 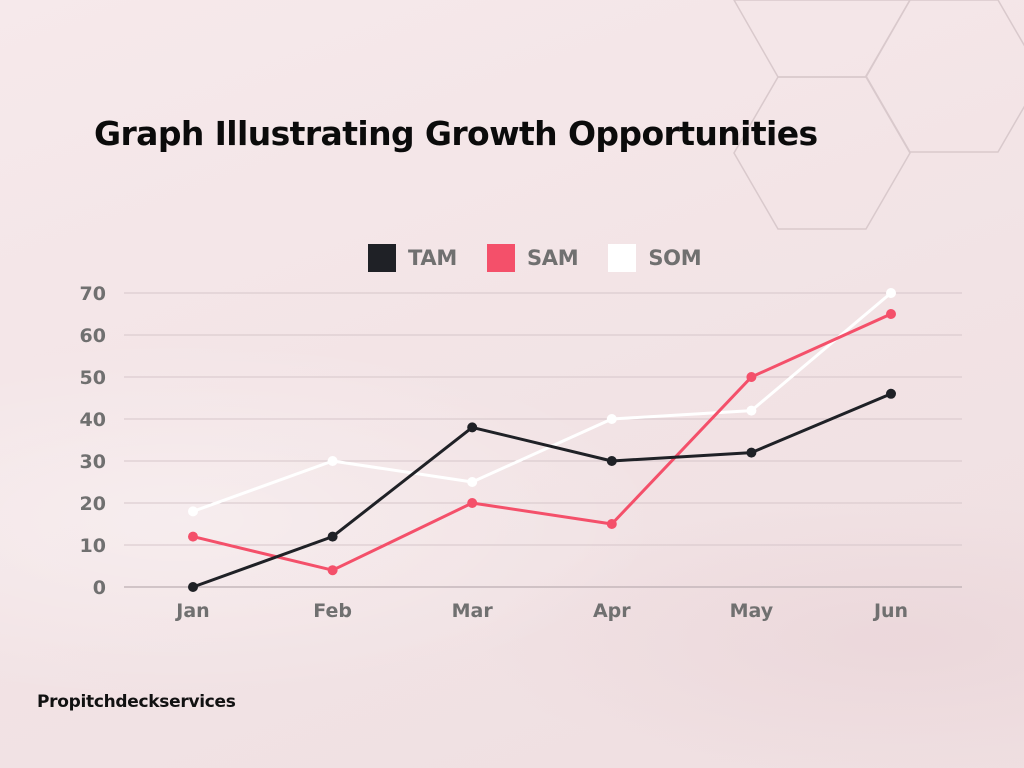 I want to click on y-tick-label: 60, so click(x=93, y=336).